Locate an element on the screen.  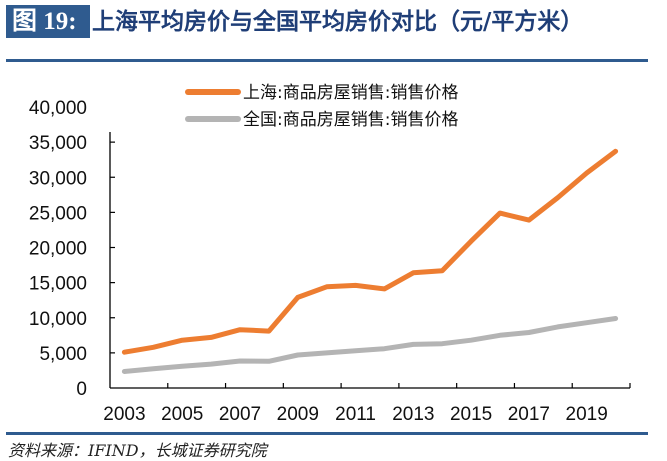
y-tick-label: 0 is located at coordinates (81, 389).